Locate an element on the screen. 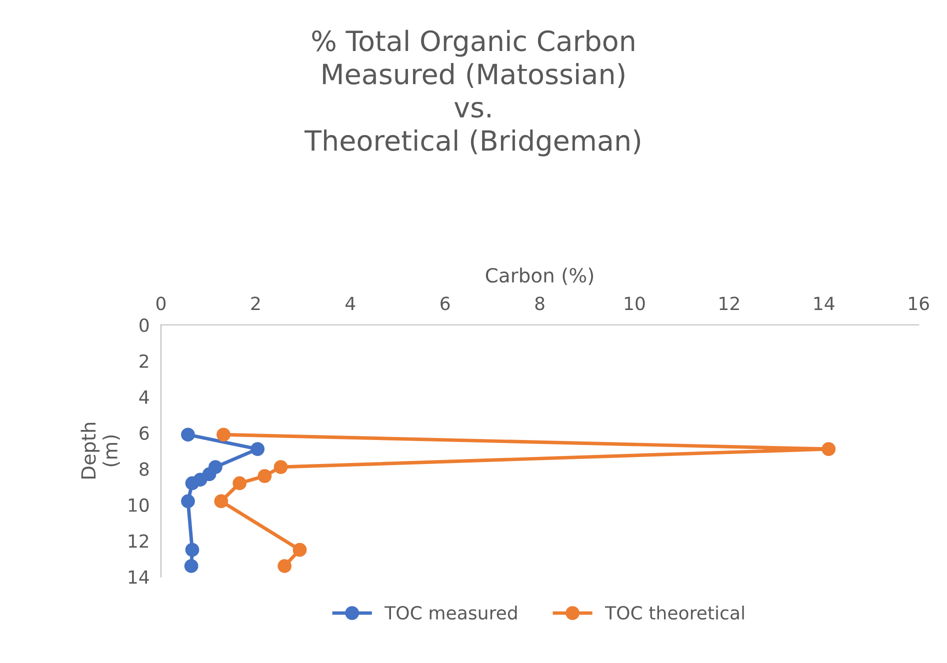  x-tick-label: 16 is located at coordinates (919, 303).